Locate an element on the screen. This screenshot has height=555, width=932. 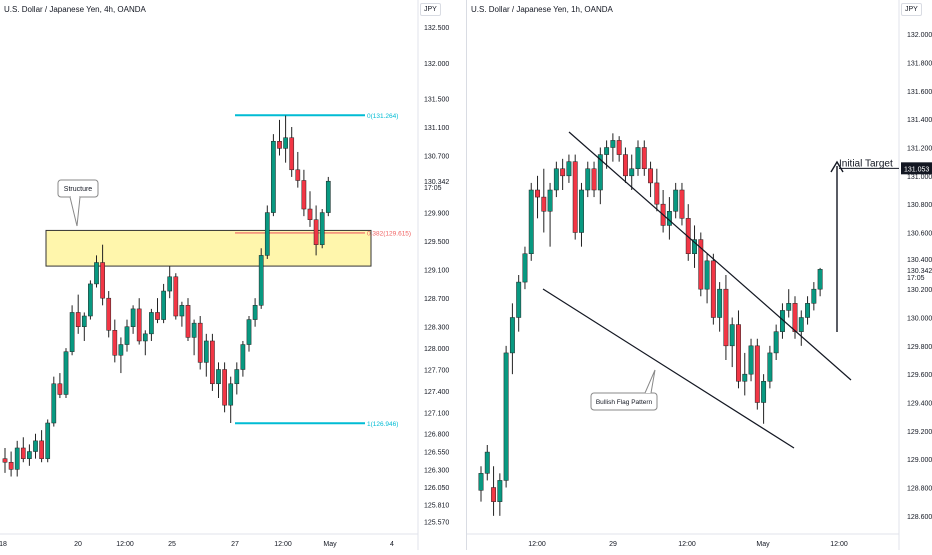
price-tick-label: 128.600 is located at coordinates (919, 517).